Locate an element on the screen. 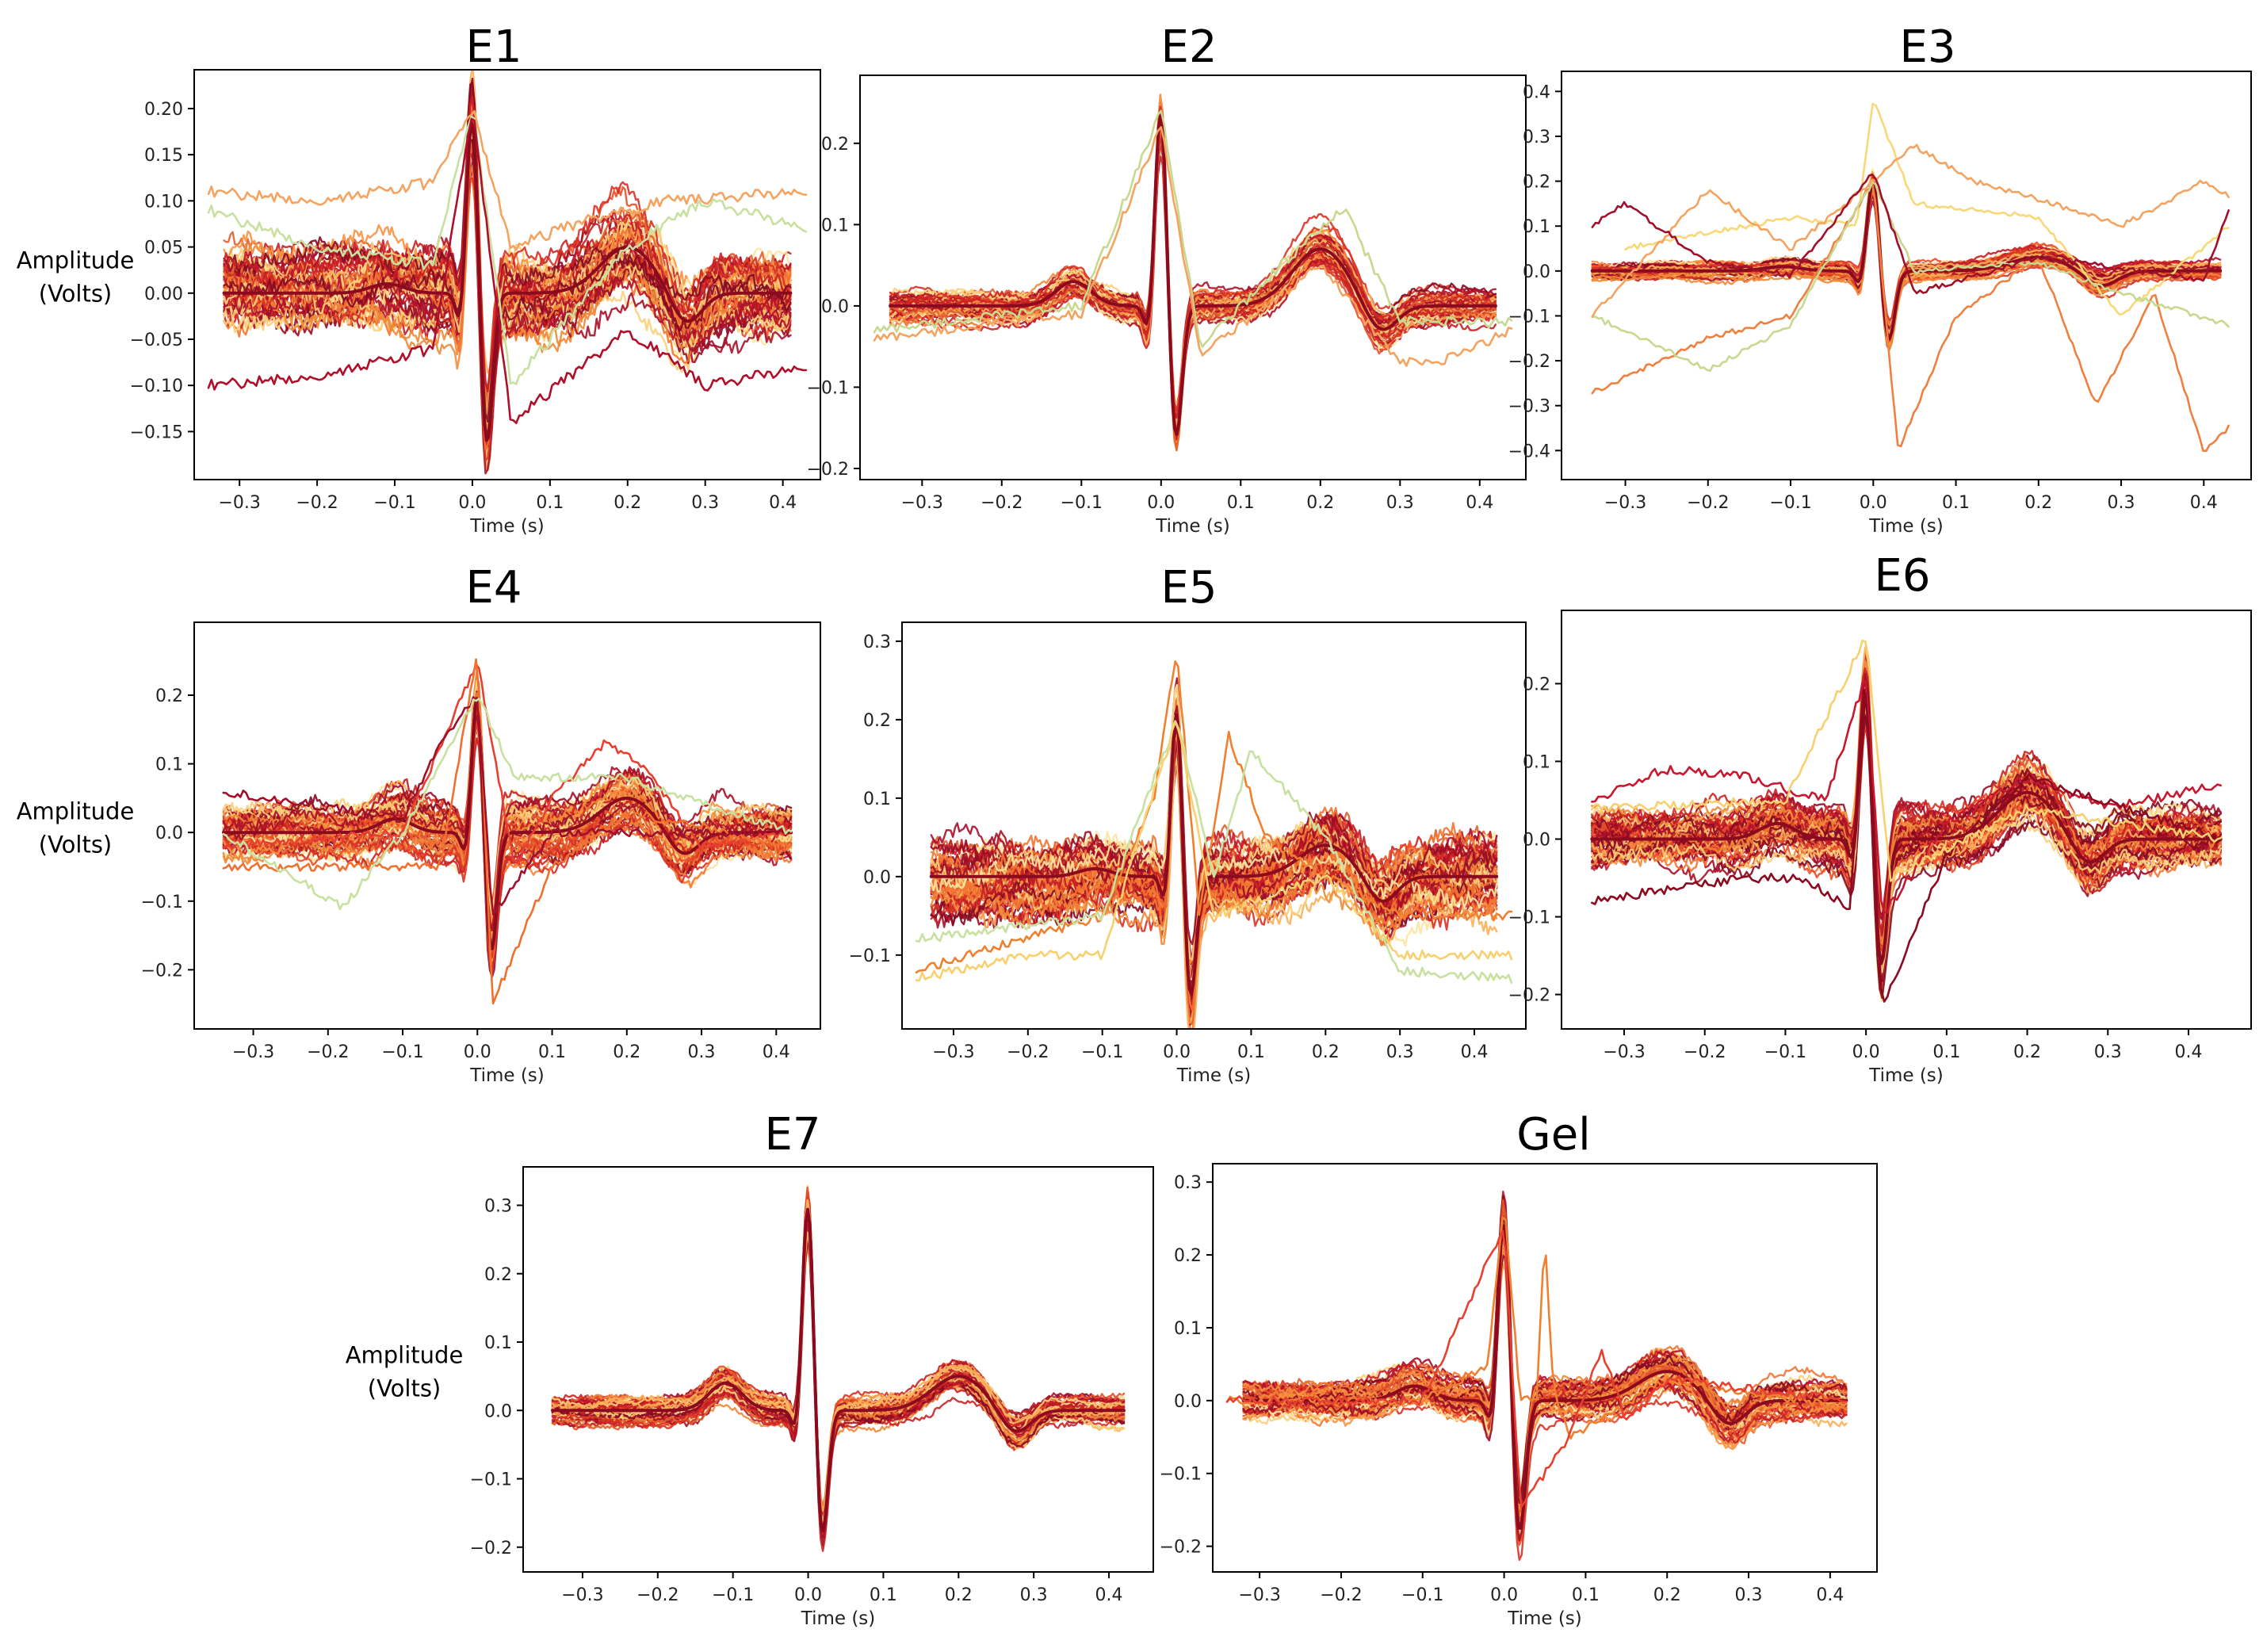  y-tick-label: 0.1 is located at coordinates (877, 799).